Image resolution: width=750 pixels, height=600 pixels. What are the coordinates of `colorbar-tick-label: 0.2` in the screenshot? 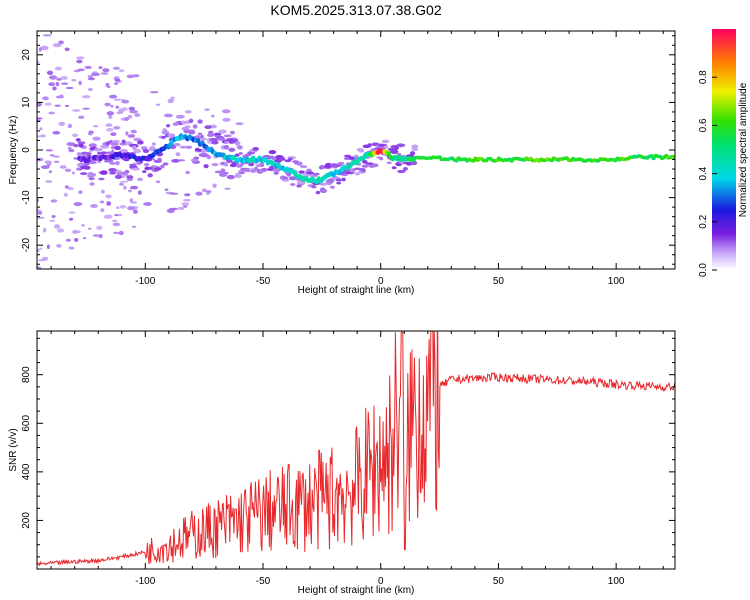 It's located at (703, 221).